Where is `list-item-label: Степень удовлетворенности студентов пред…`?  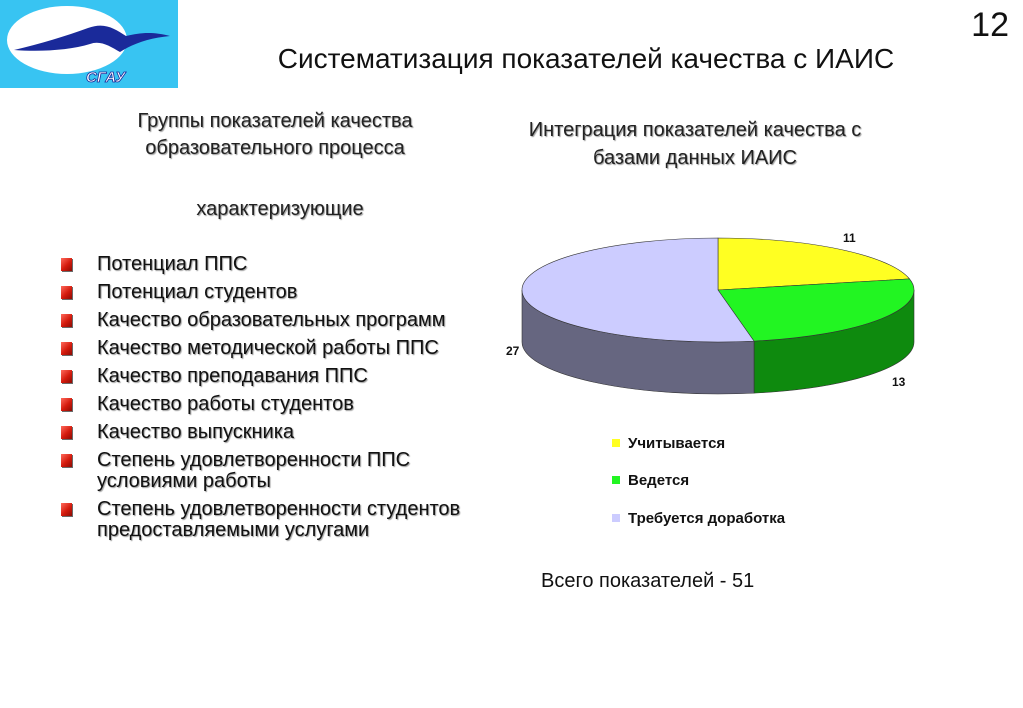
list-item-label: Степень удовлетворенности студентов пред… is located at coordinates (279, 519).